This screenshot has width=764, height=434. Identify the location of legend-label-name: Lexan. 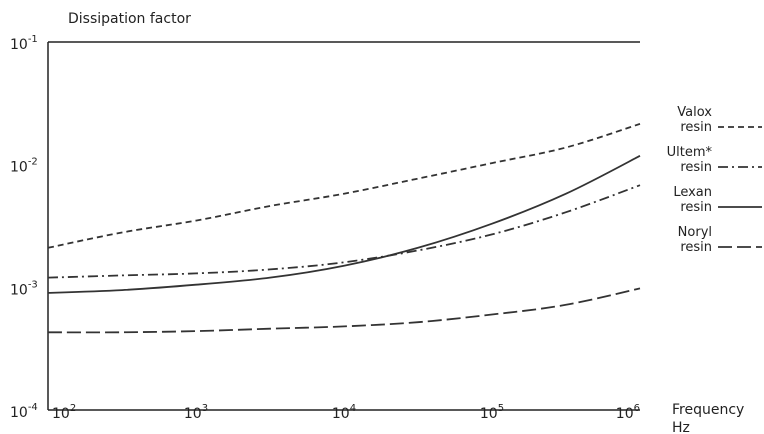
(692, 192).